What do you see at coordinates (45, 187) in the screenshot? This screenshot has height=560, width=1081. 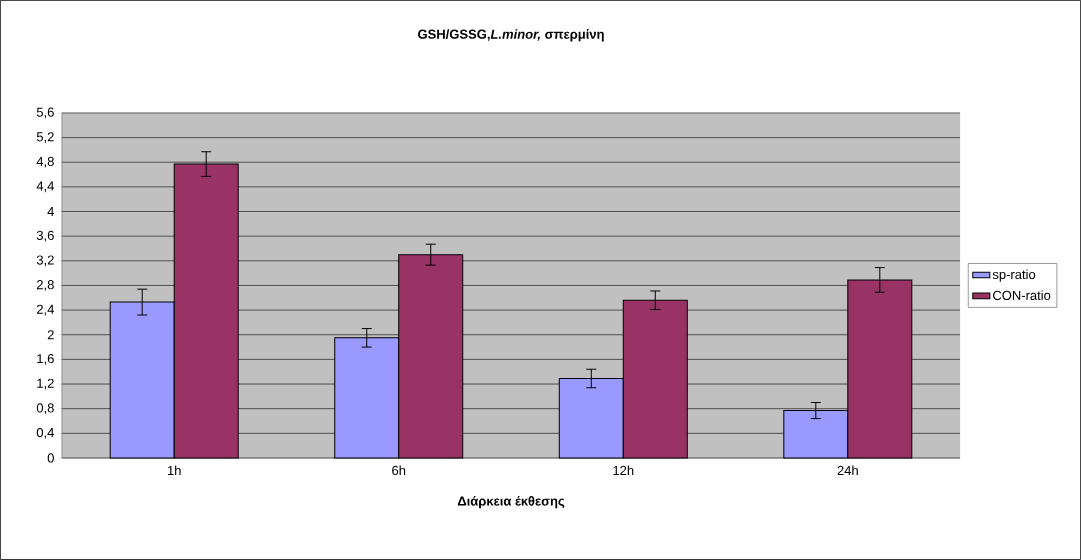 I see `y-tick-label: 4,4` at bounding box center [45, 187].